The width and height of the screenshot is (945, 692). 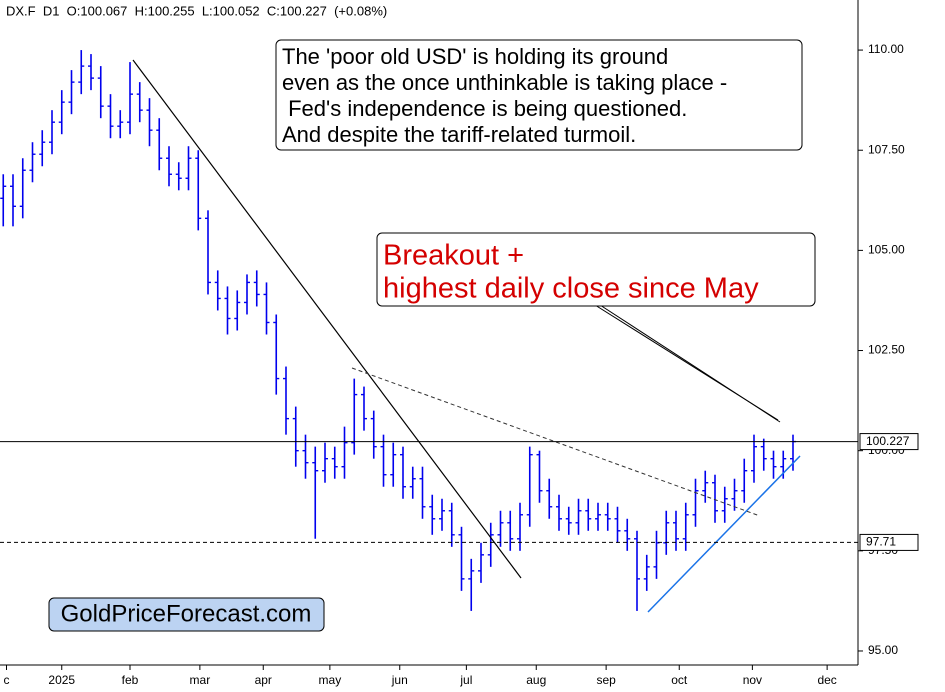 What do you see at coordinates (881, 542) in the screenshot?
I see `level-label: 97.71` at bounding box center [881, 542].